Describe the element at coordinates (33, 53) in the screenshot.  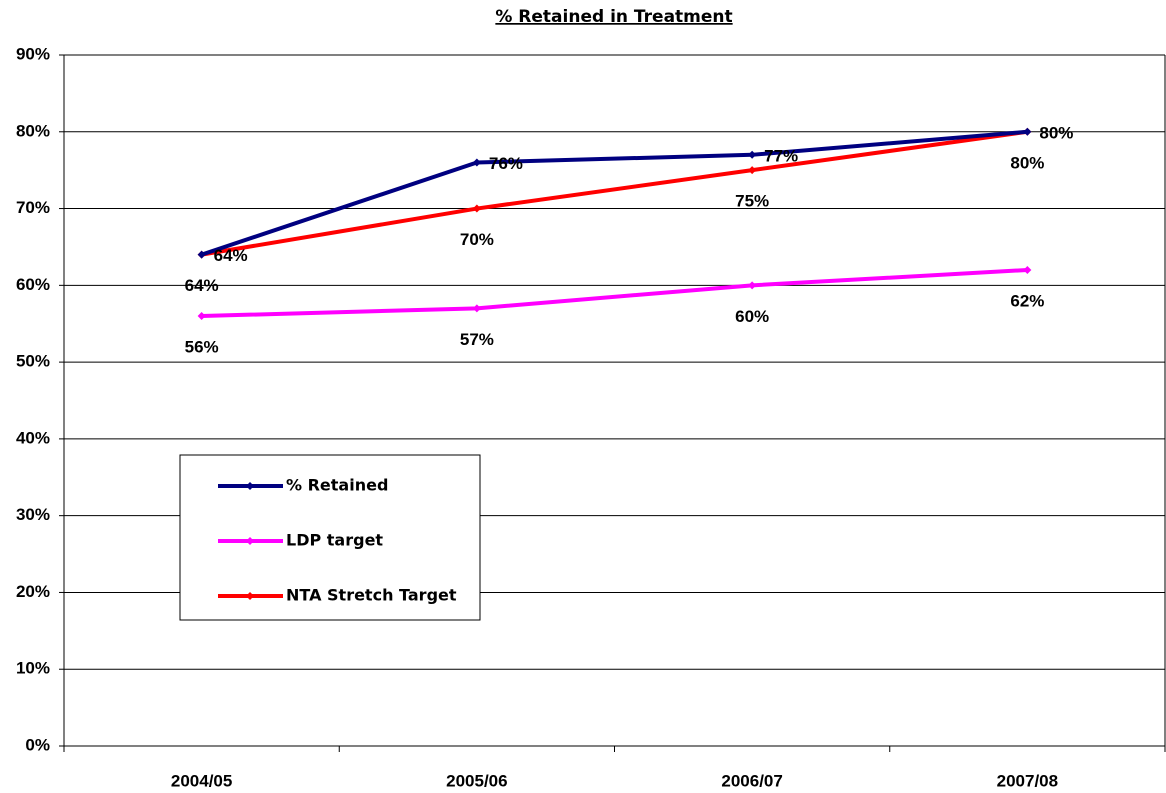
I see `y-tick-label: 90%` at that location.